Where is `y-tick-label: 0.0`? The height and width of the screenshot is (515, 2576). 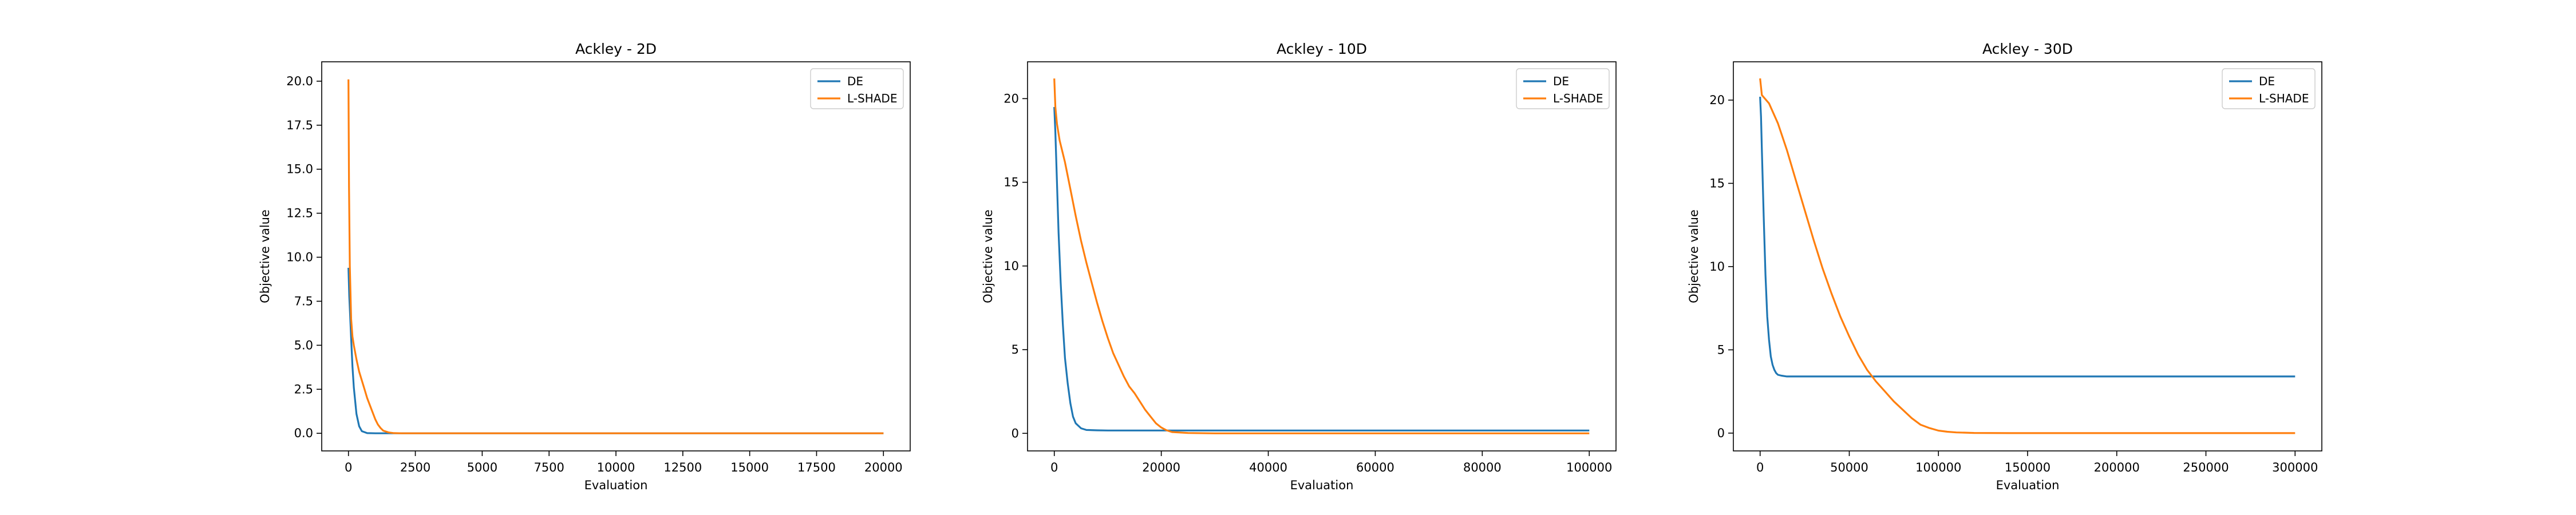 y-tick-label: 0.0 is located at coordinates (303, 433).